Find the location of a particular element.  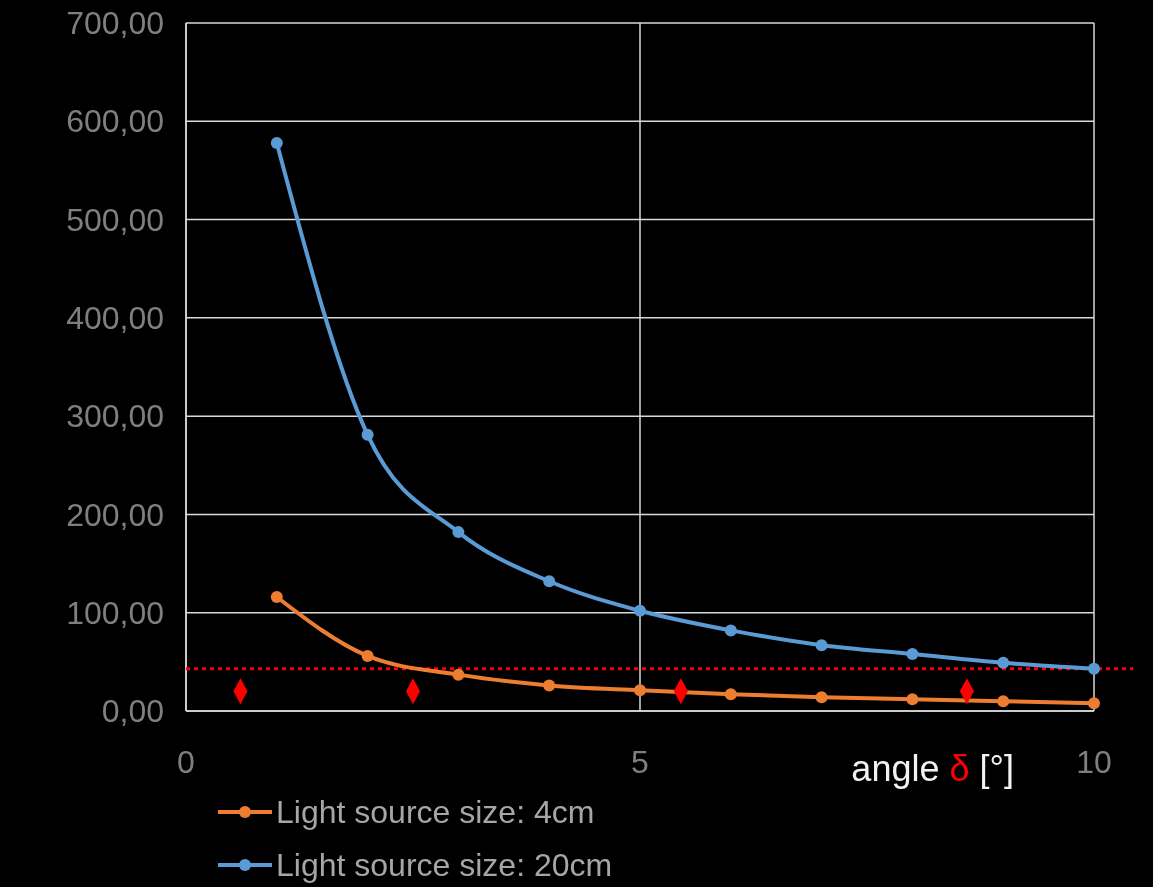

legend-label: Light source size: 4cm is located at coordinates (435, 812).